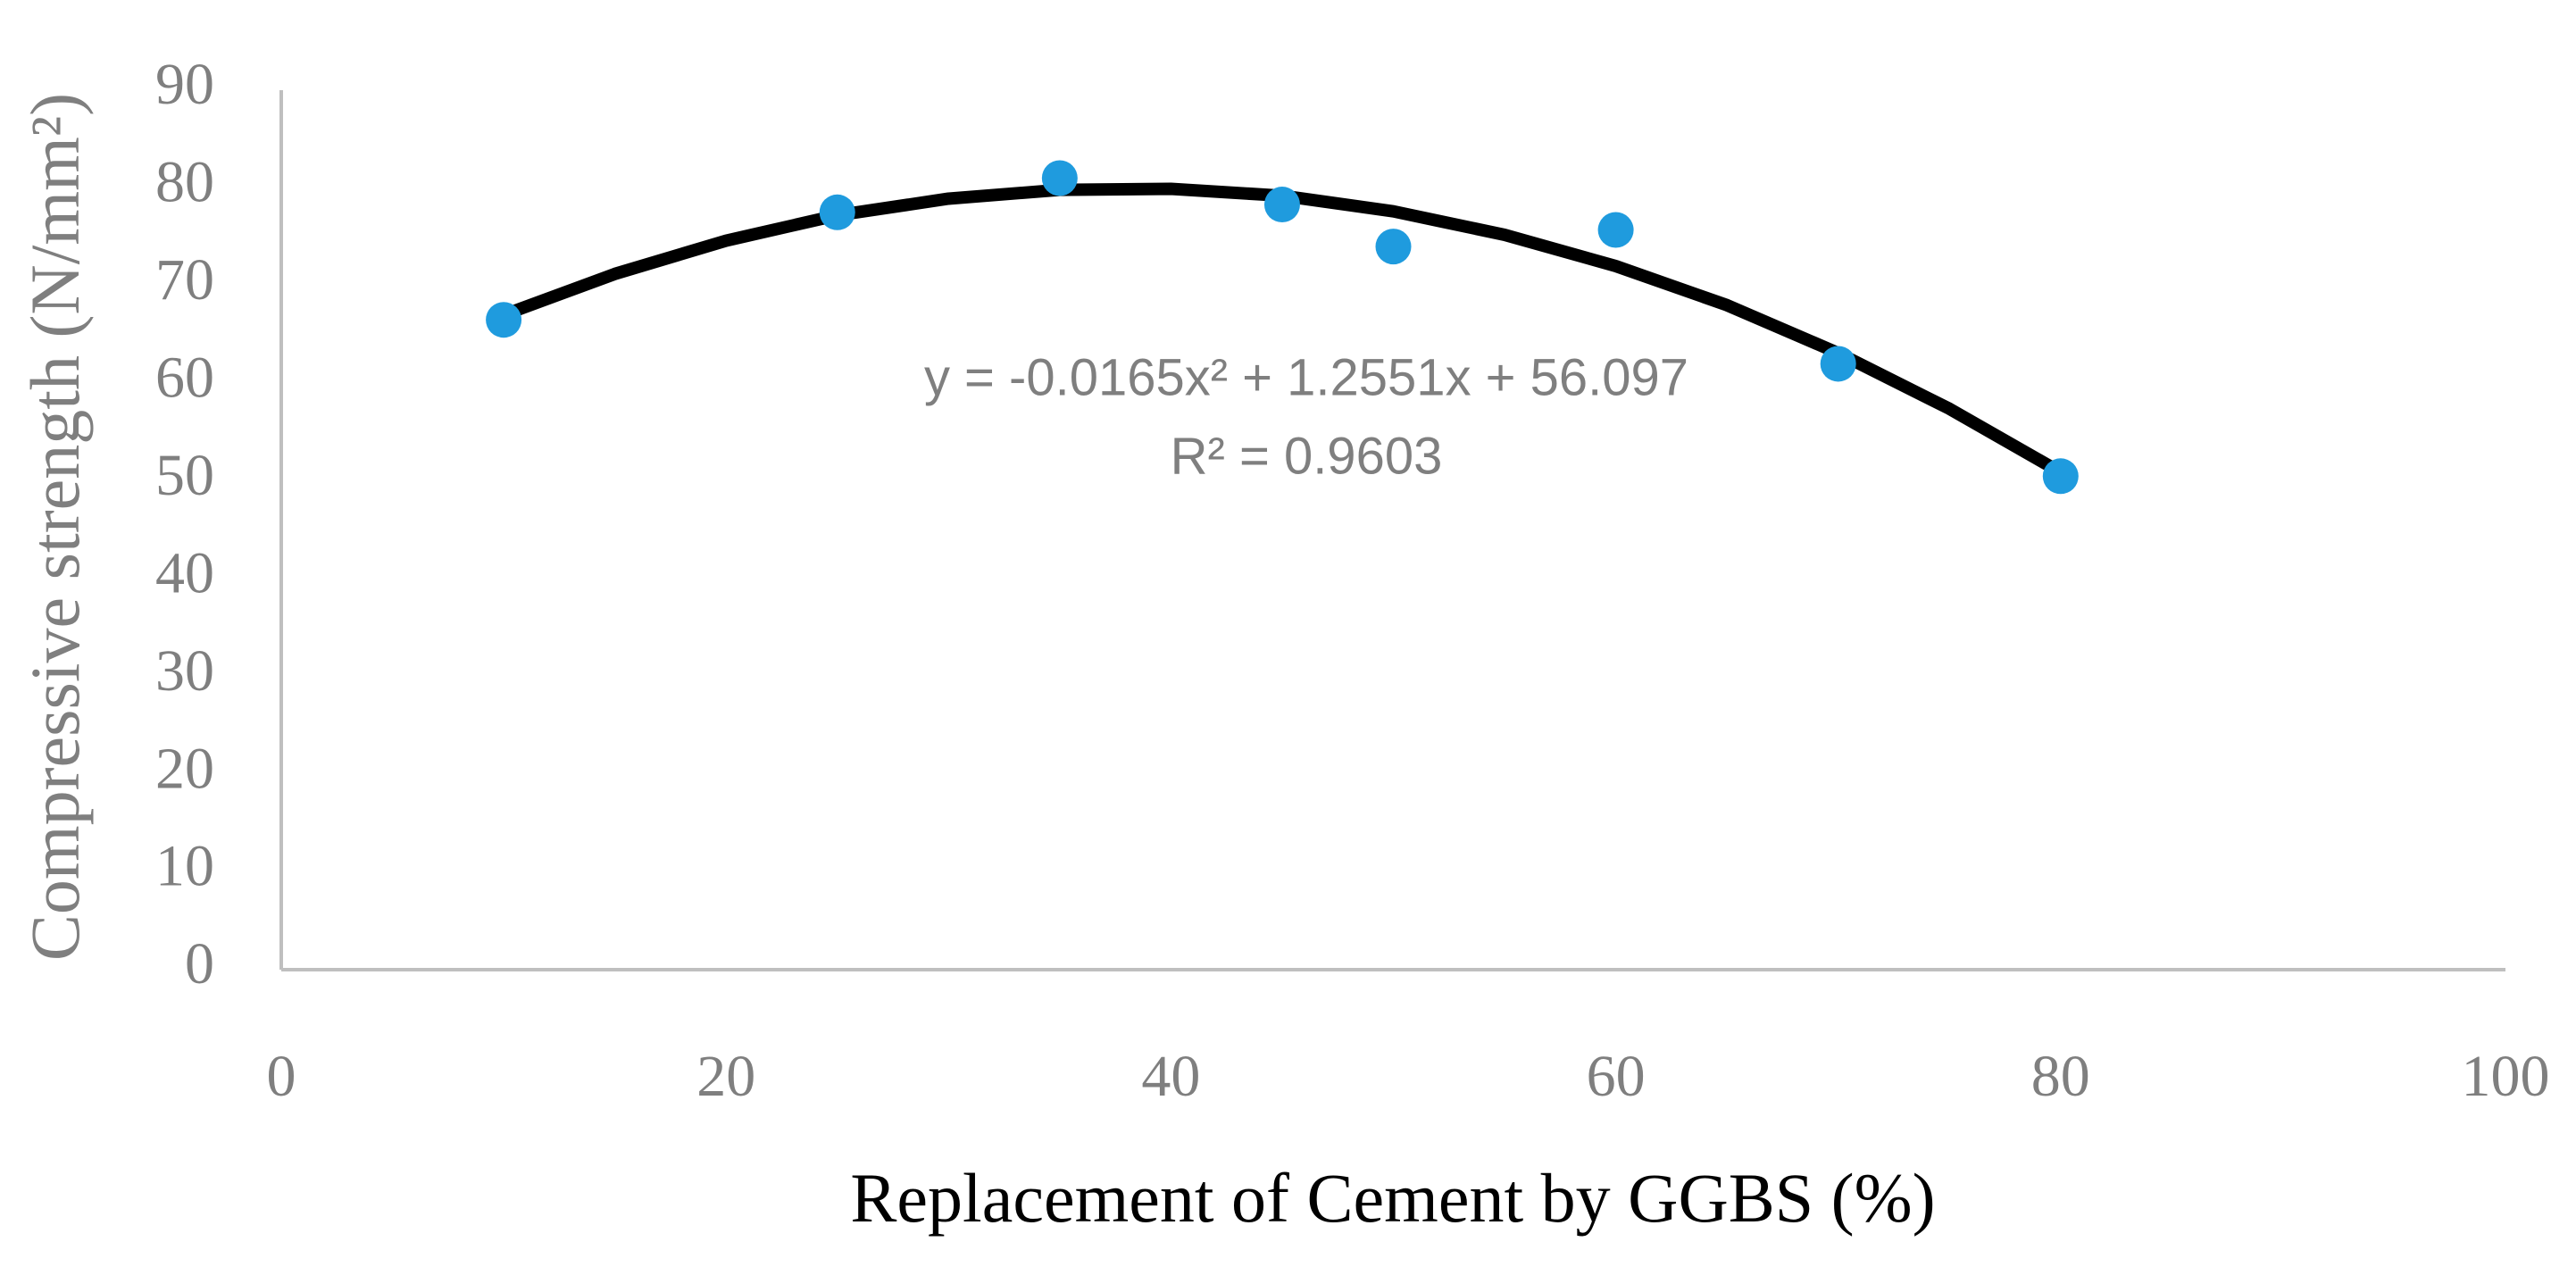 The width and height of the screenshot is (2576, 1267). What do you see at coordinates (55, 527) in the screenshot?
I see `y-axis-title: Compressive strength (N/mm²)` at bounding box center [55, 527].